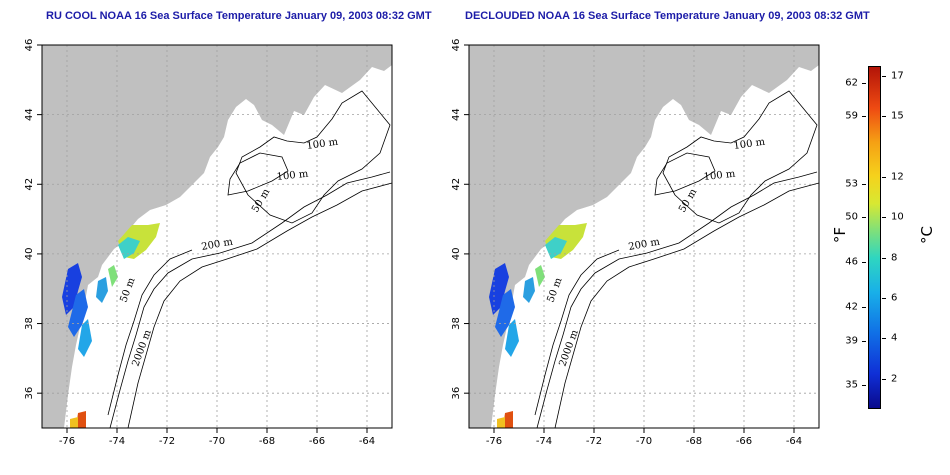 Image resolution: width=950 pixels, height=475 pixels. I want to click on celsius-label: 6, so click(894, 298).